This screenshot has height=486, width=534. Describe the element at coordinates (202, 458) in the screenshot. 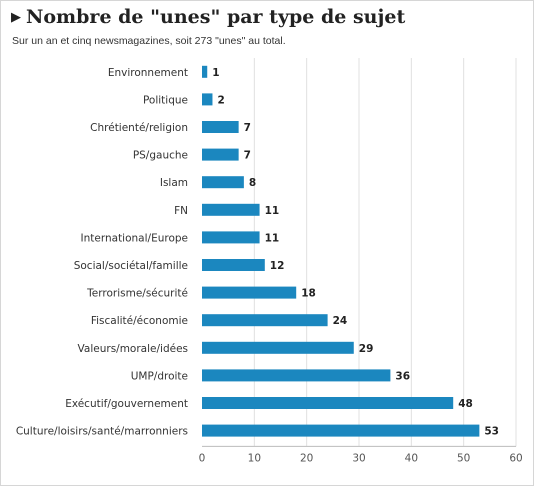

I see `x-tick-label: 0` at that location.